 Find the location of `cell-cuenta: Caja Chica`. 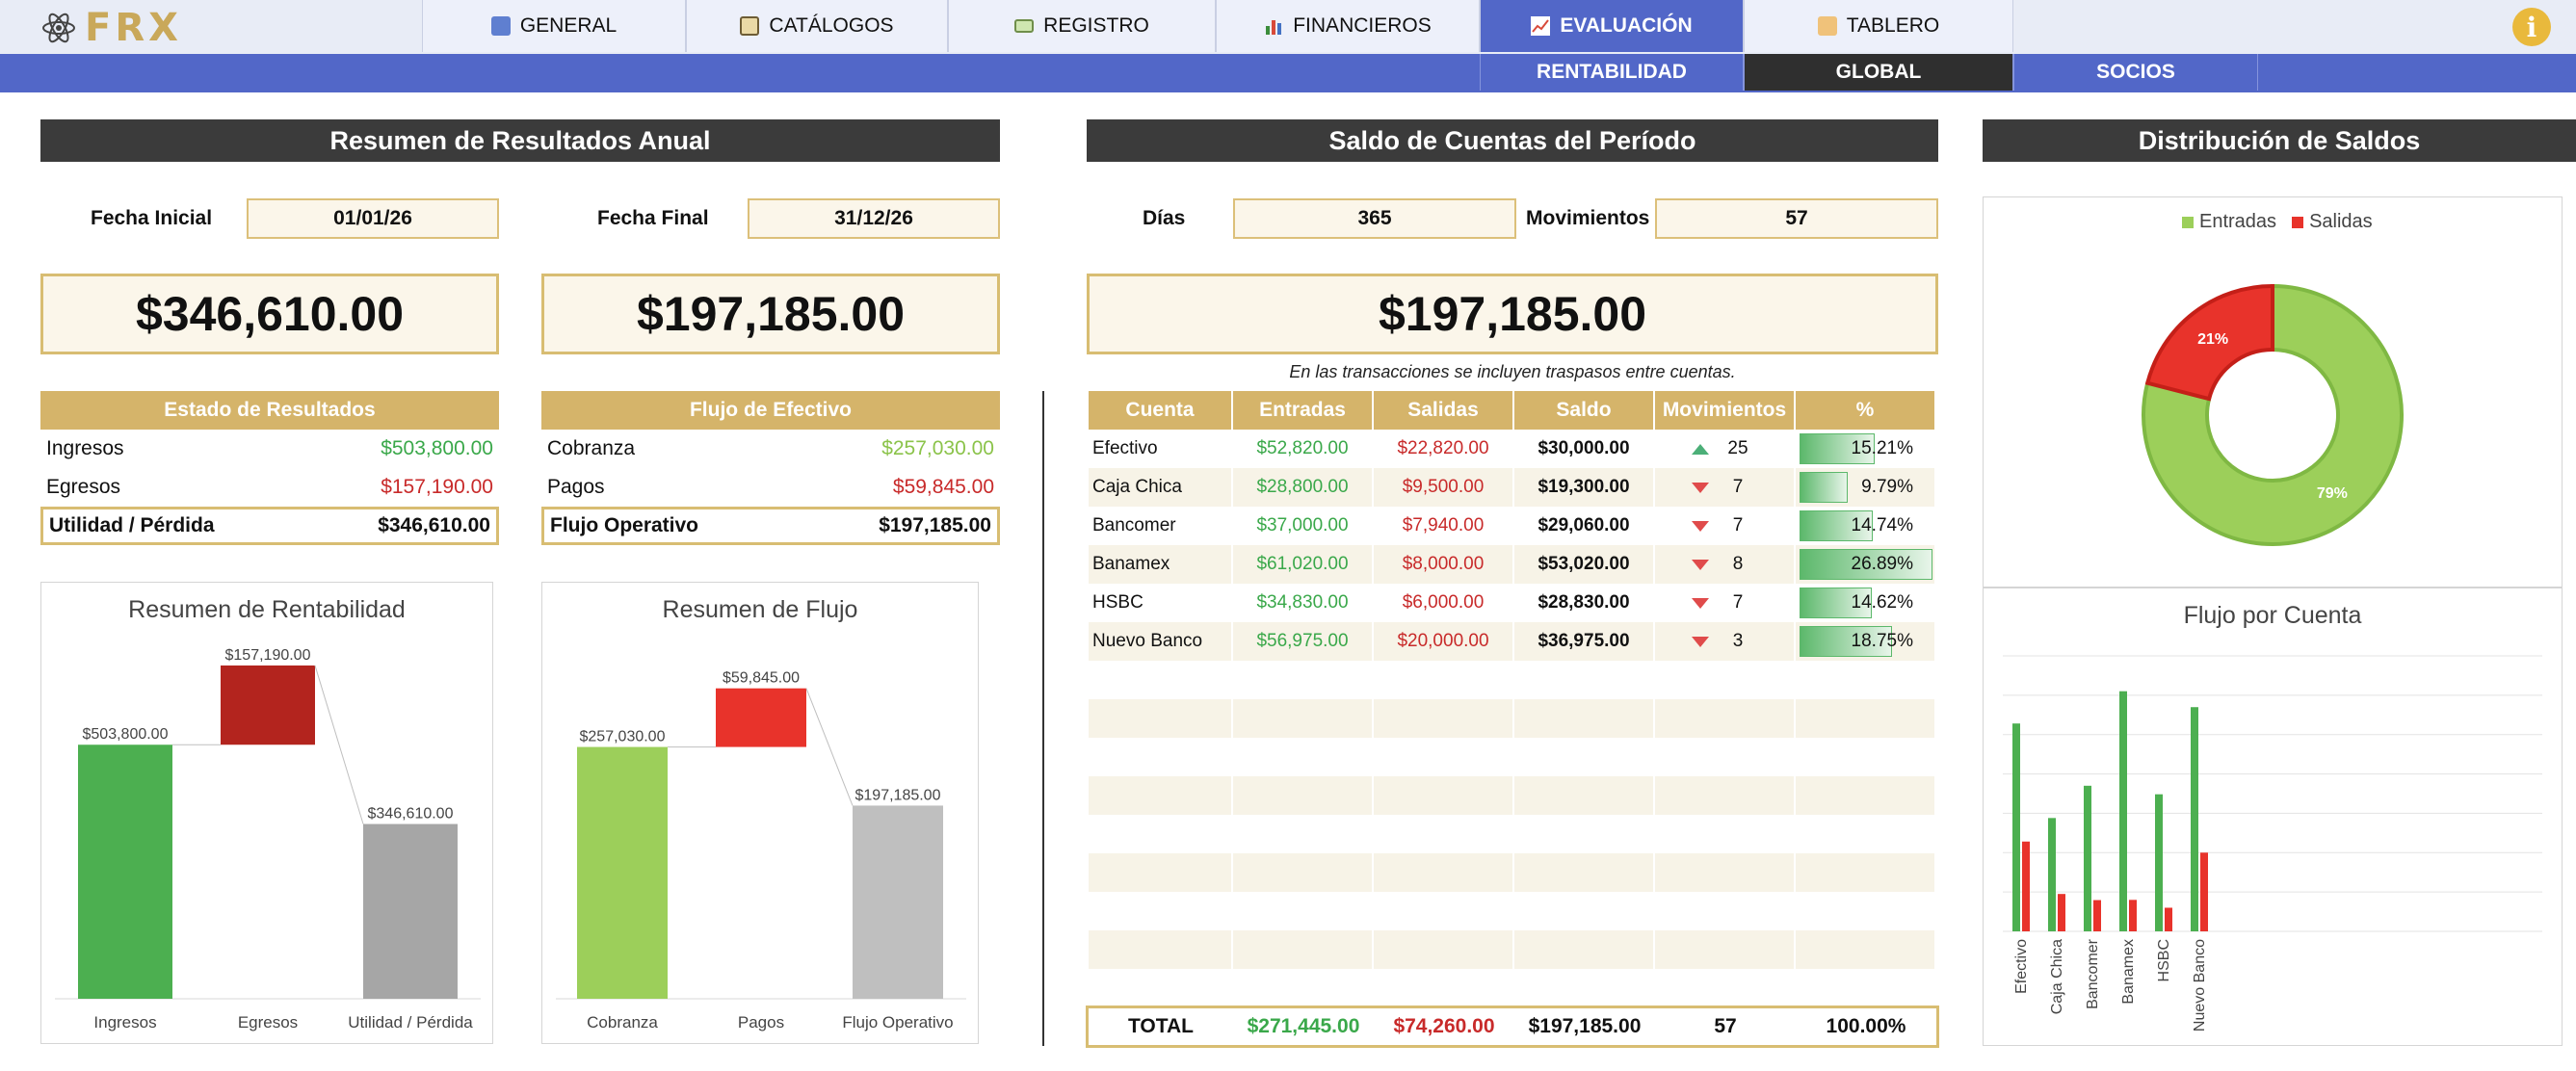

cell-cuenta: Caja Chica is located at coordinates (1161, 488).